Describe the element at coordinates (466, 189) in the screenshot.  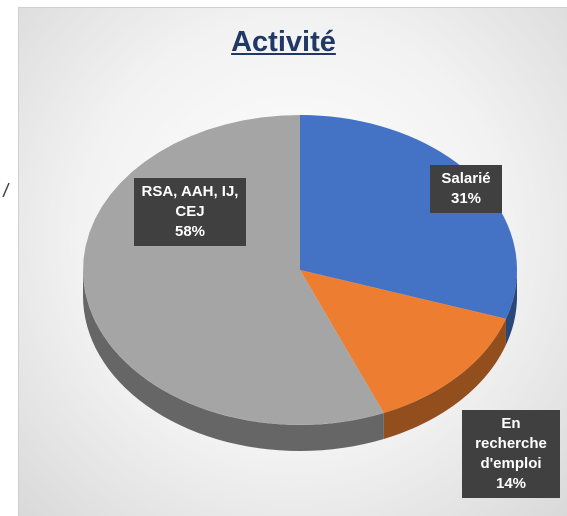
I see `data-label: Salarié 31%` at that location.